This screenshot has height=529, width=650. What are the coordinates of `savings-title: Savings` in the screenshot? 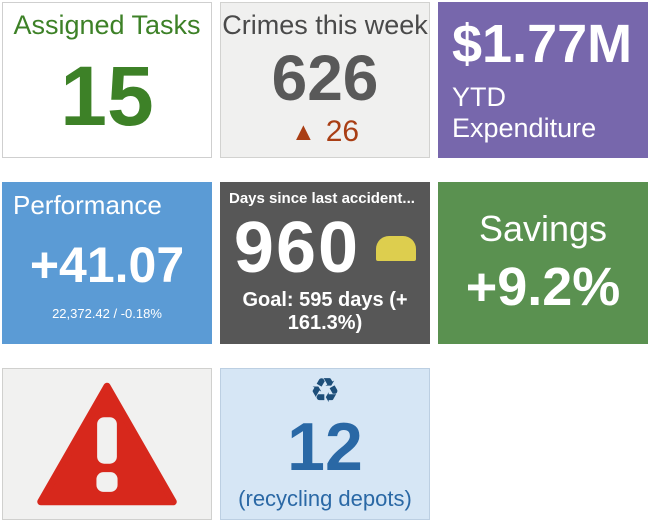 It's located at (543, 228).